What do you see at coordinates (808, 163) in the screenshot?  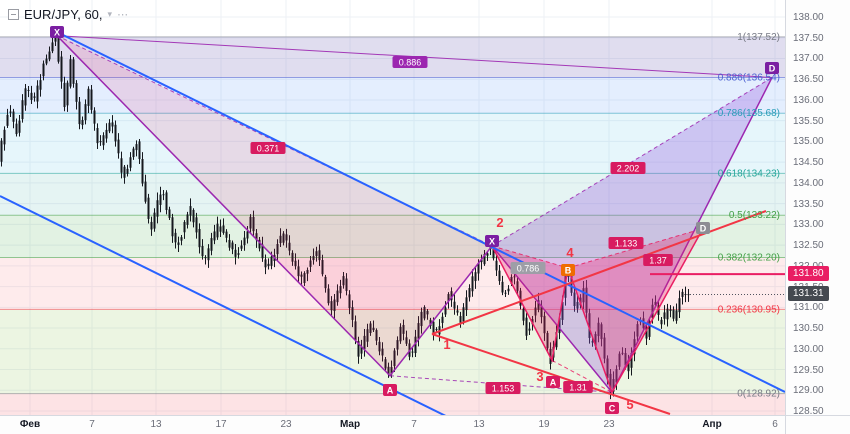 I see `price-tick-label: 134.50` at bounding box center [808, 163].